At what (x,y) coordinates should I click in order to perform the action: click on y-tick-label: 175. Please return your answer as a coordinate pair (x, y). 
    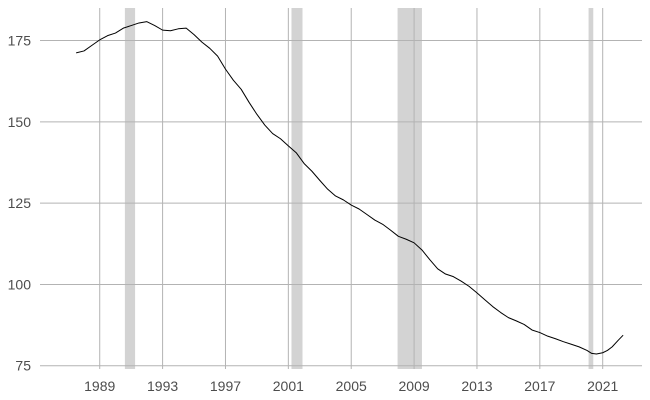
    Looking at the image, I should click on (20, 41).